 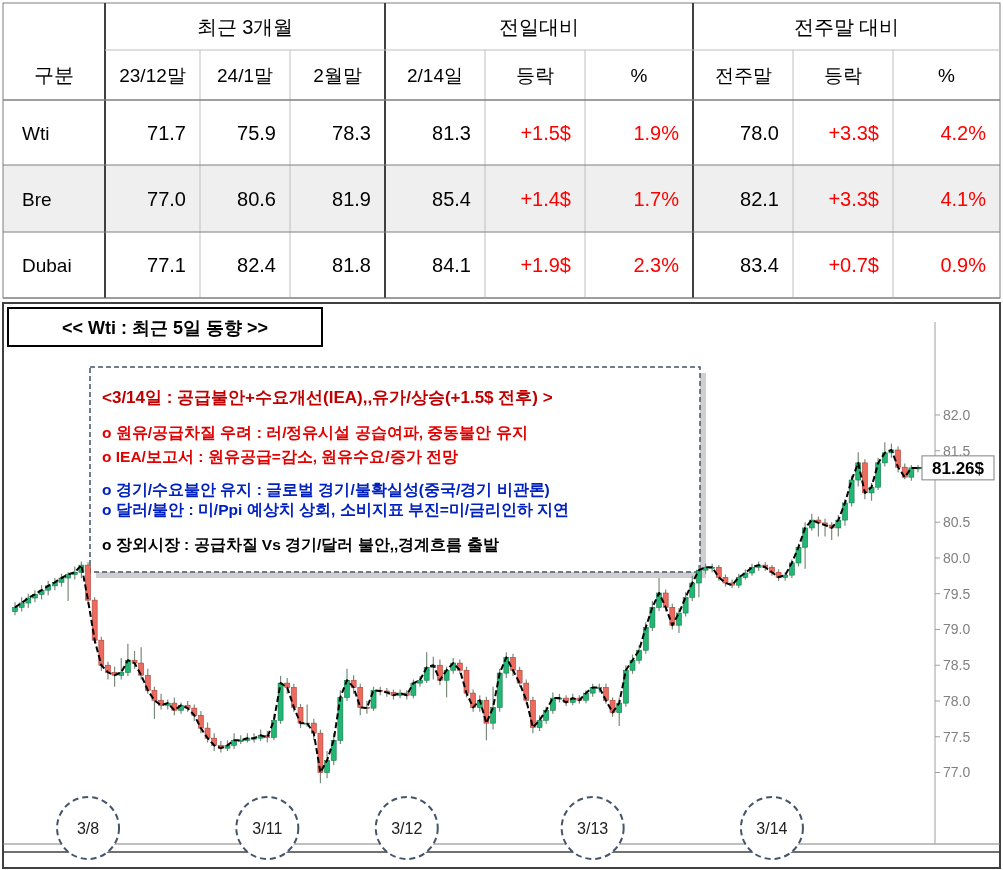 I want to click on annotation: o IEA/보고서 : 원유공급=감소, 원유수요/증가 전망, so click(x=280, y=456).